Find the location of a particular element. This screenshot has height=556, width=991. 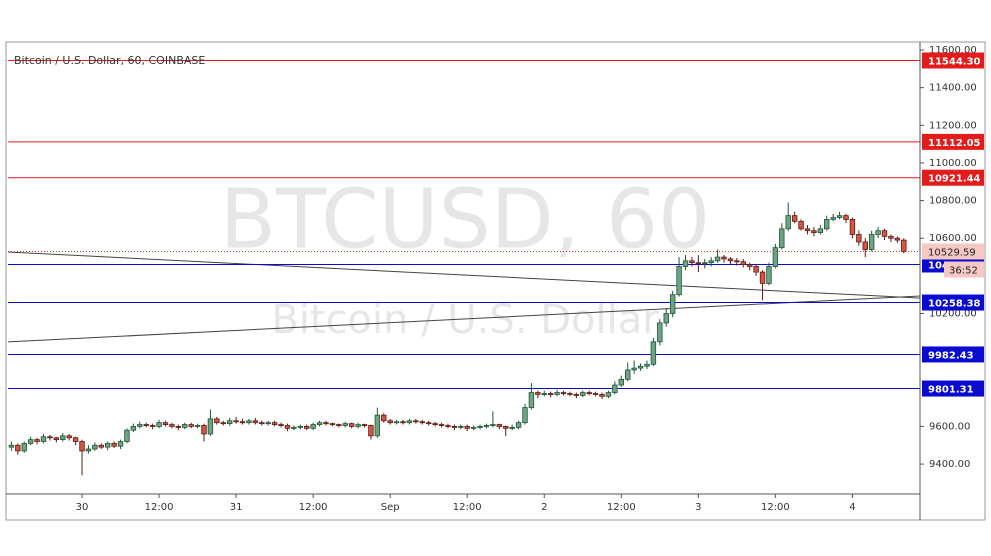

y-tick-label: 11000.00 is located at coordinates (953, 163).